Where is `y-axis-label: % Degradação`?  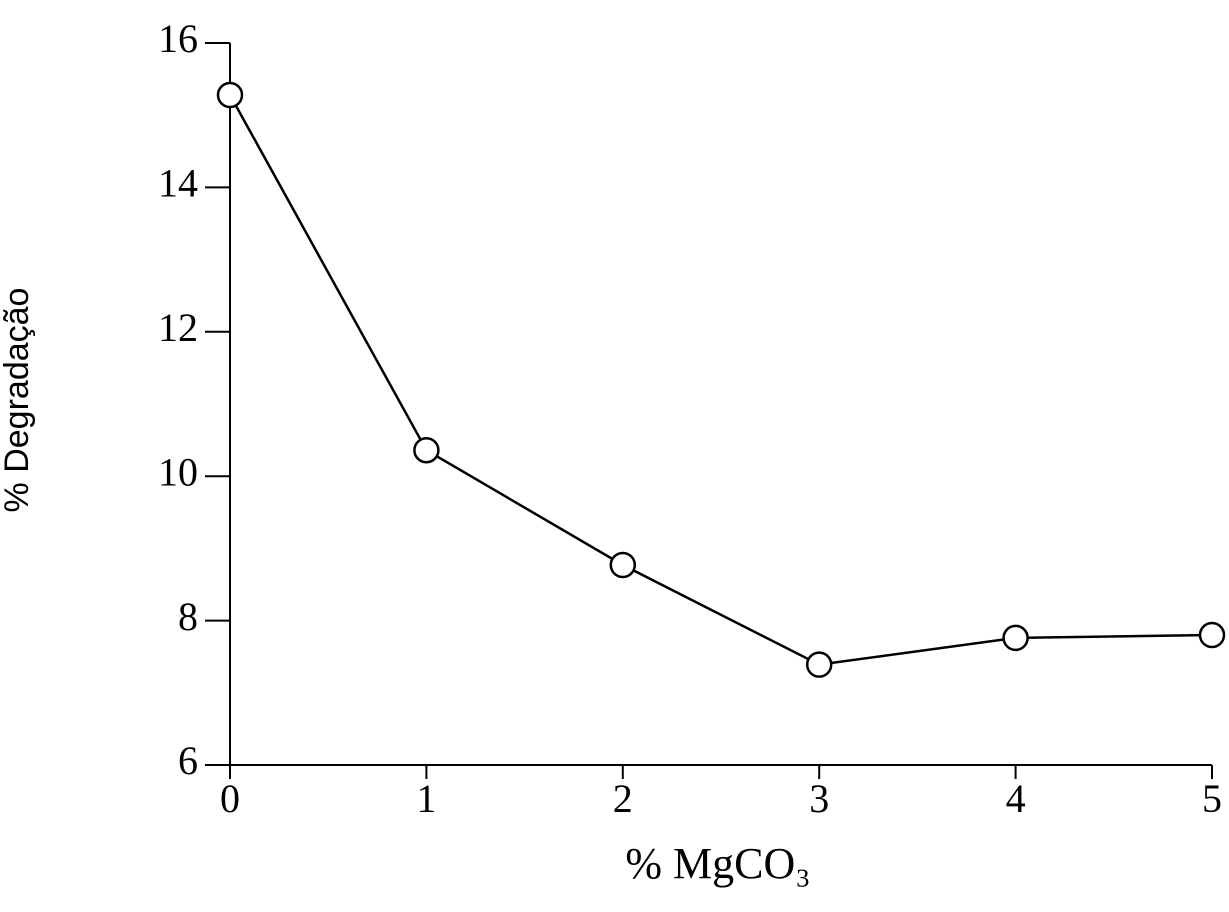
y-axis-label: % Degradação is located at coordinates (18, 400).